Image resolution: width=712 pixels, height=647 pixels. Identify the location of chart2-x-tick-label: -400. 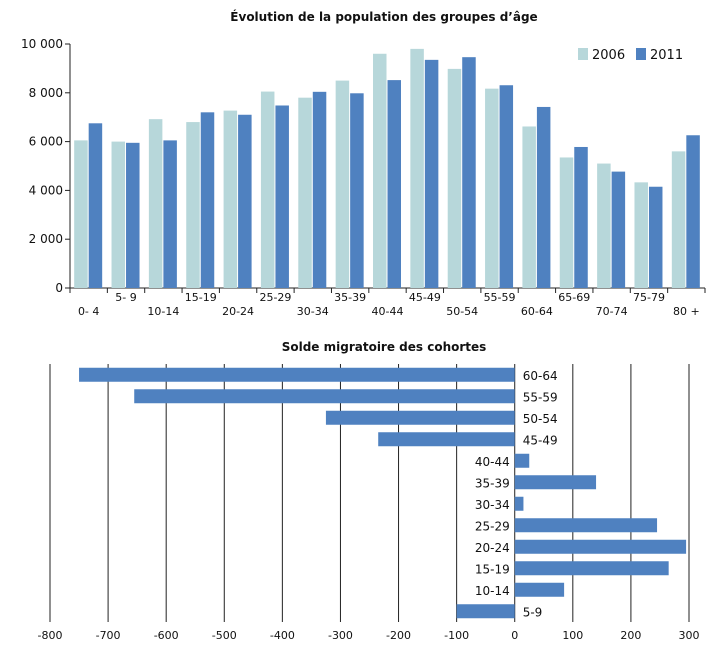
(282, 635).